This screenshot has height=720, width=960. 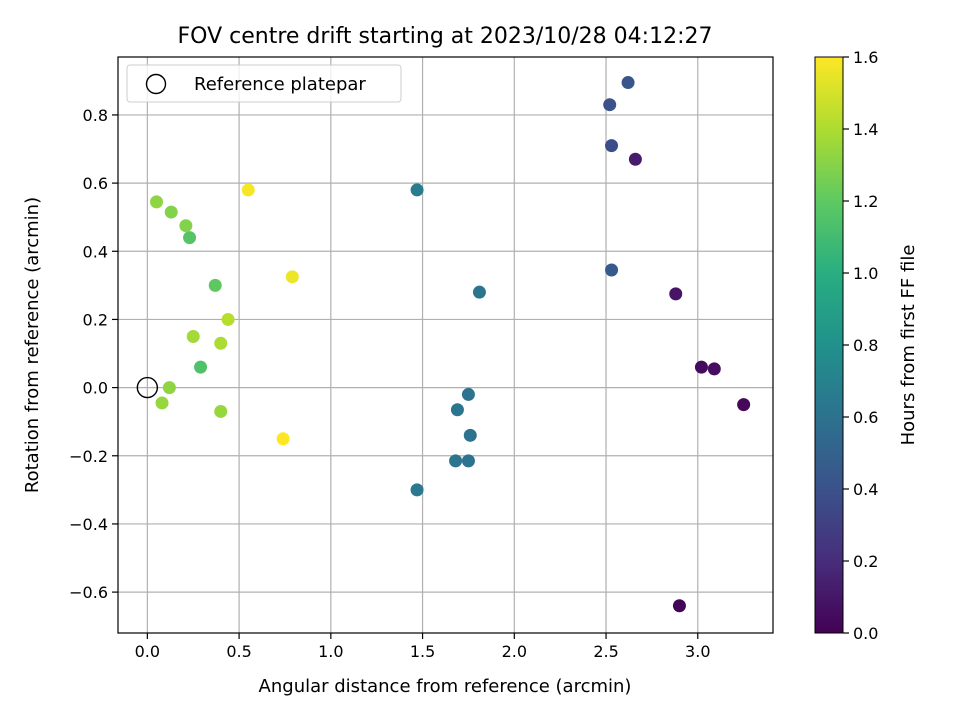 What do you see at coordinates (865, 417) in the screenshot?
I see `colorbar-tick-label: 0.6` at bounding box center [865, 417].